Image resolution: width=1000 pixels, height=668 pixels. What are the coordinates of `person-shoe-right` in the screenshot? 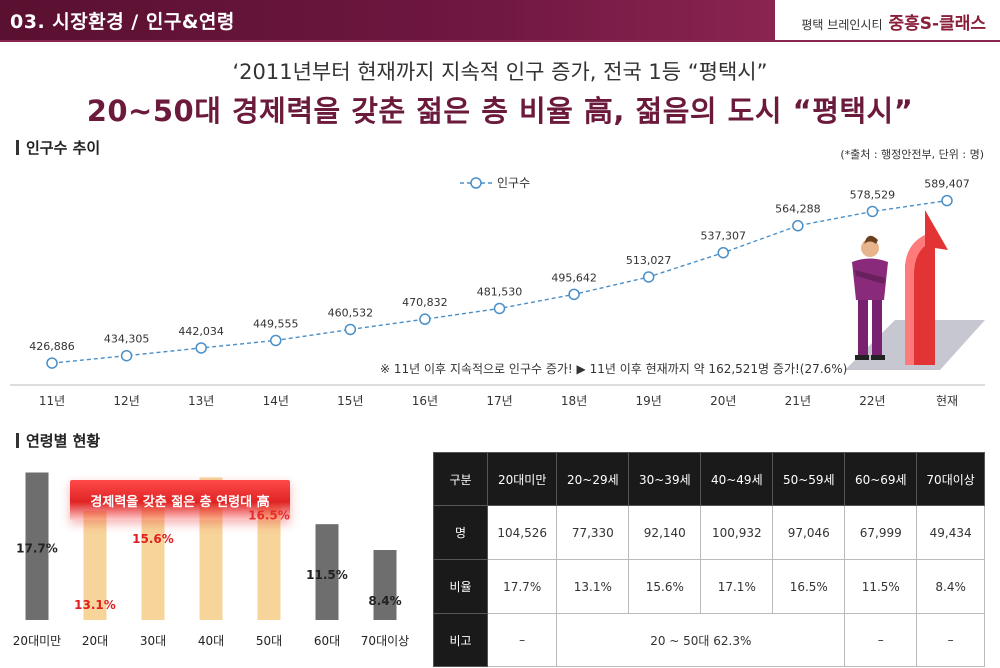 It's located at (878, 357).